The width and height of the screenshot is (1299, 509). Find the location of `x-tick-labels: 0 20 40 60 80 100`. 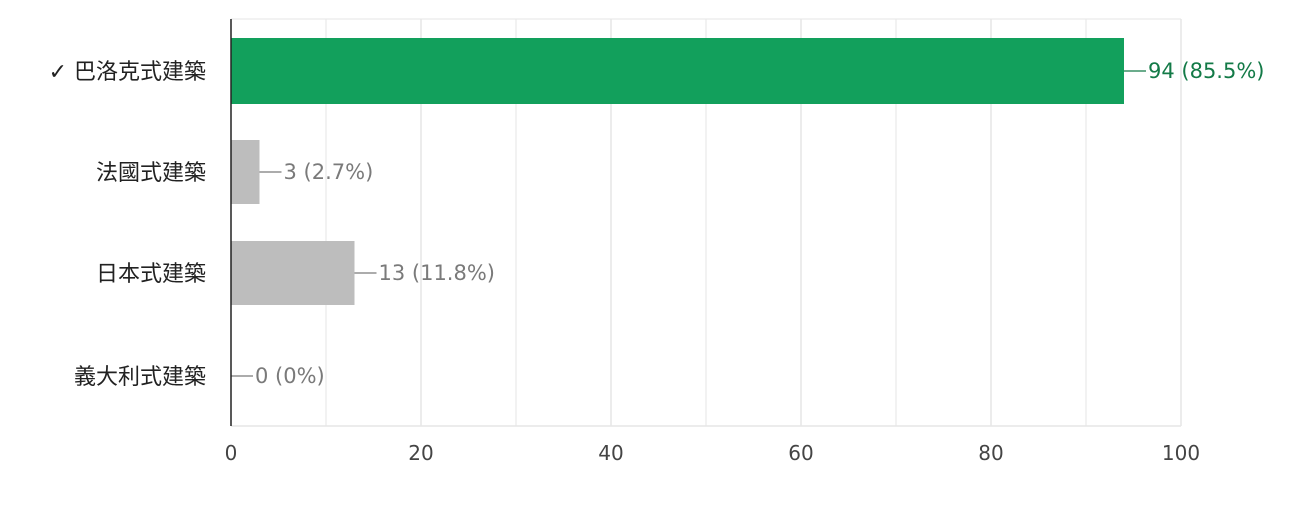

x-tick-labels: 0 20 40 60 80 100 is located at coordinates (712, 453).